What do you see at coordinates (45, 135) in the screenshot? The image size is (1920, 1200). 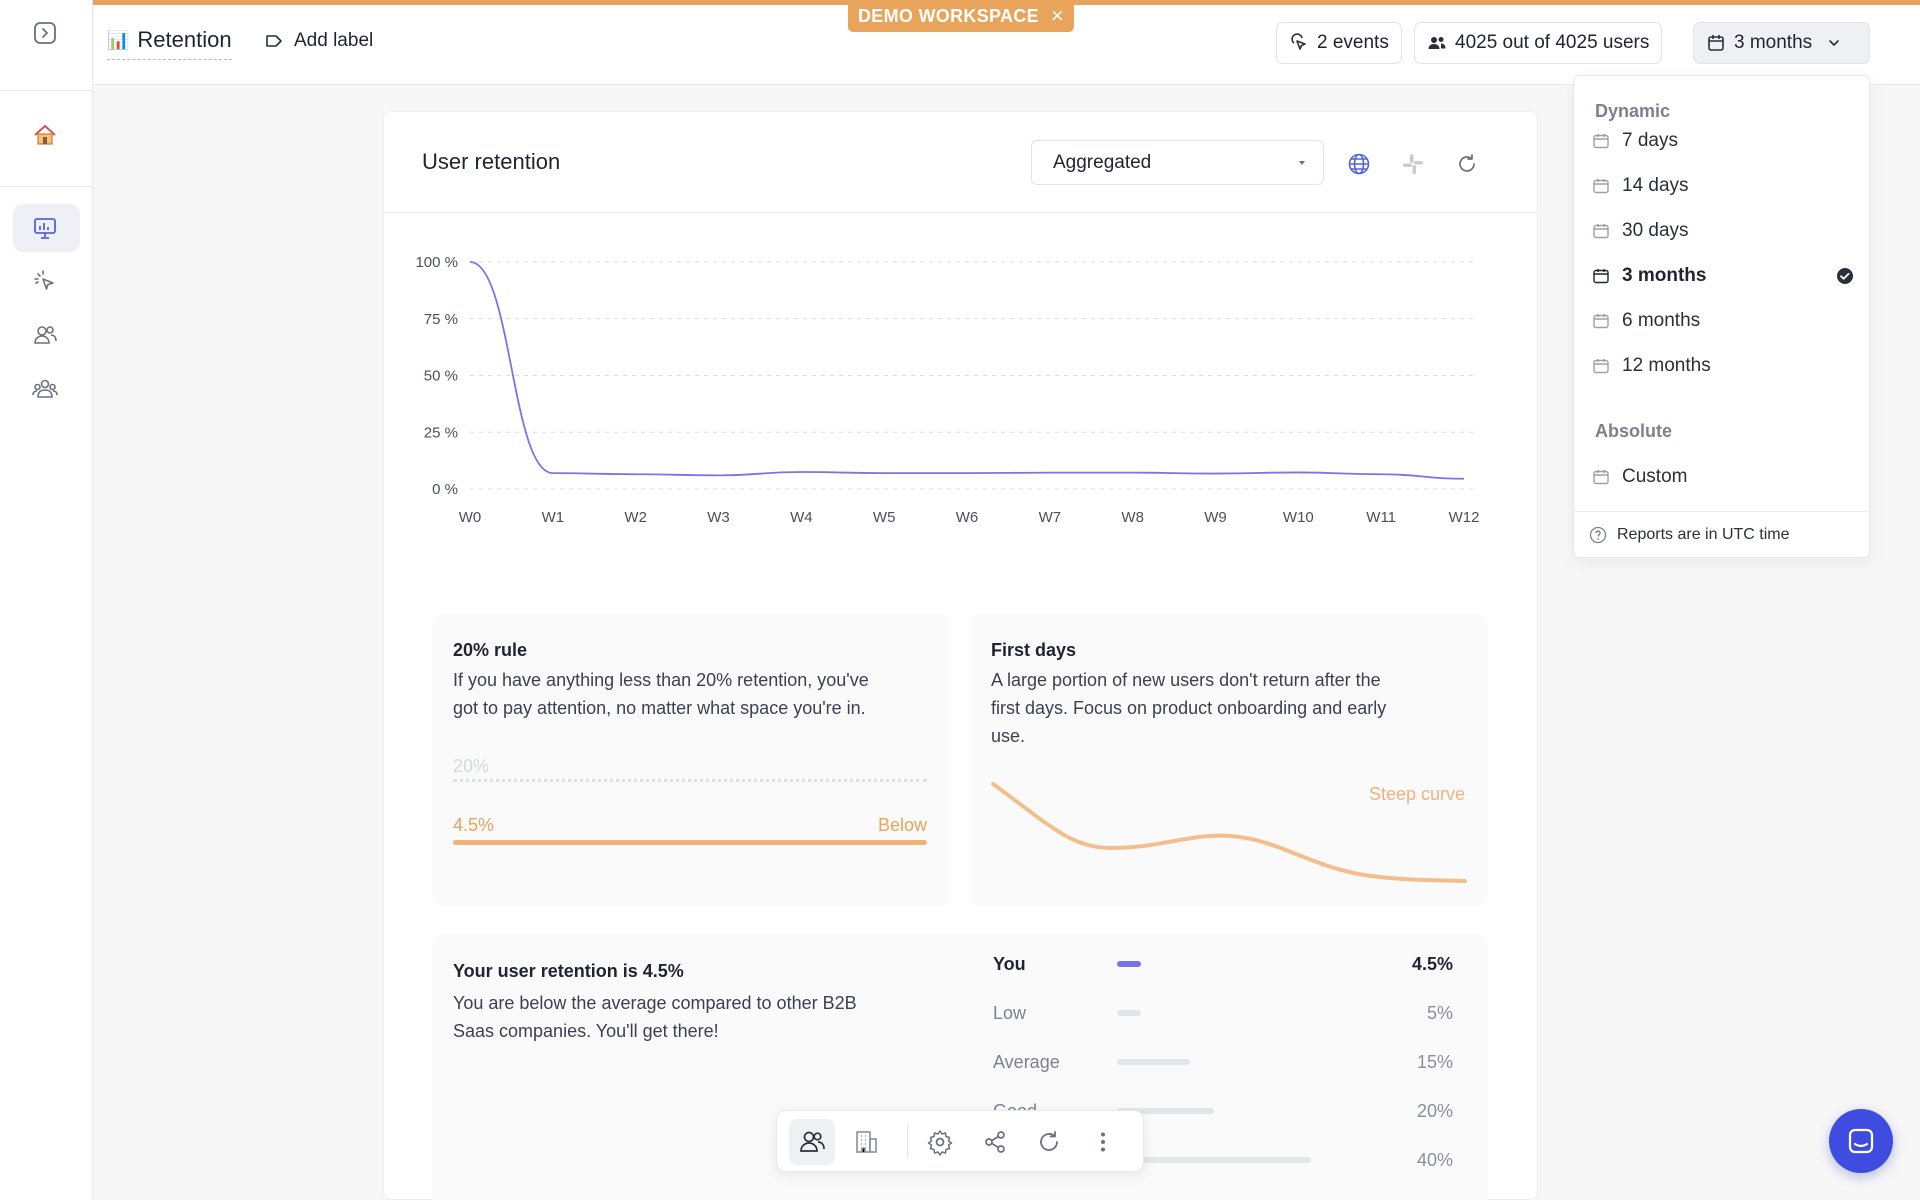 I see `home-icon` at bounding box center [45, 135].